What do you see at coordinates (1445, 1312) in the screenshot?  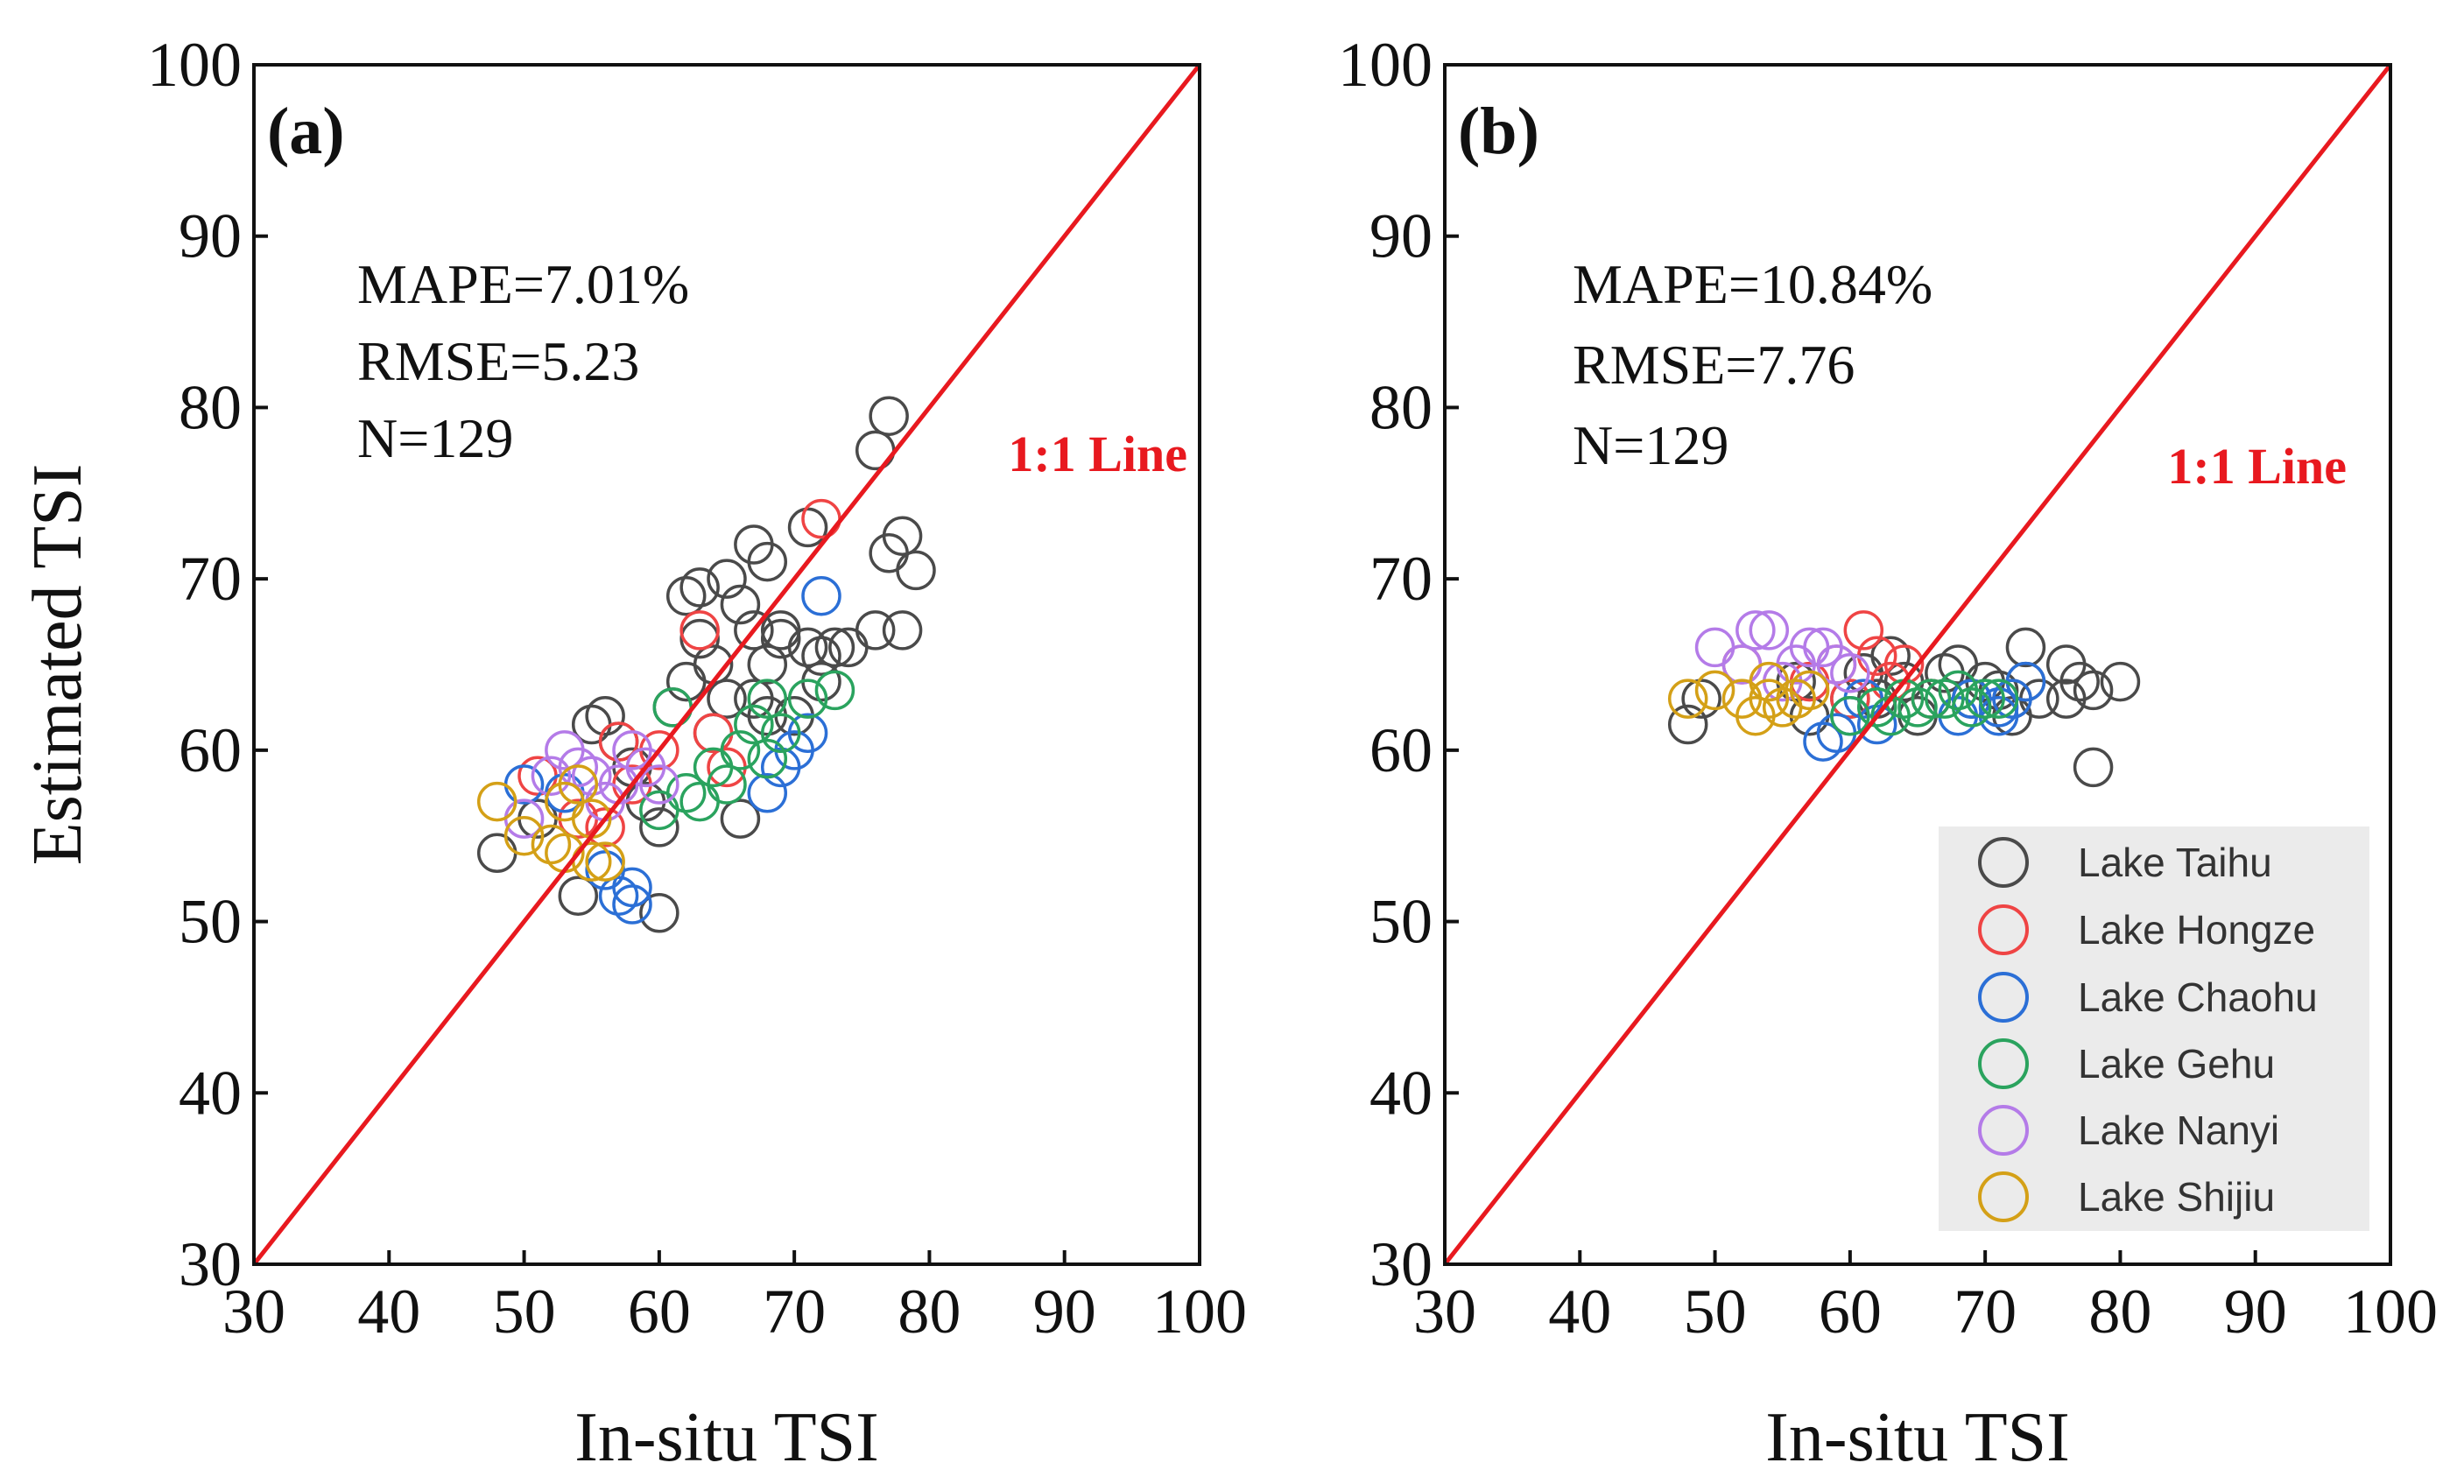 I see `panel-b-x-tick-label: 30` at bounding box center [1445, 1312].